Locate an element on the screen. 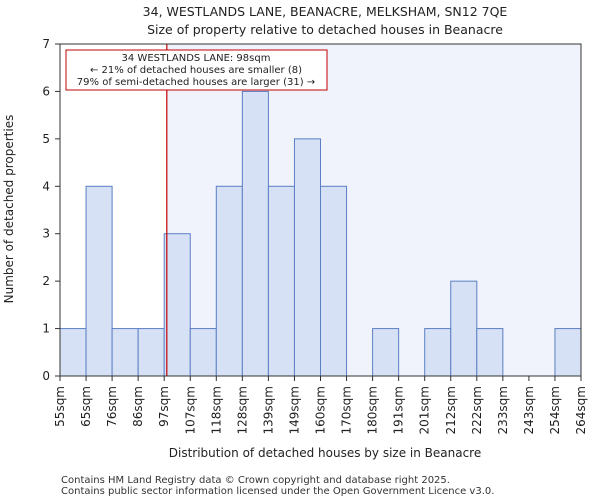  y-tick-label: 5 is located at coordinates (46, 139).